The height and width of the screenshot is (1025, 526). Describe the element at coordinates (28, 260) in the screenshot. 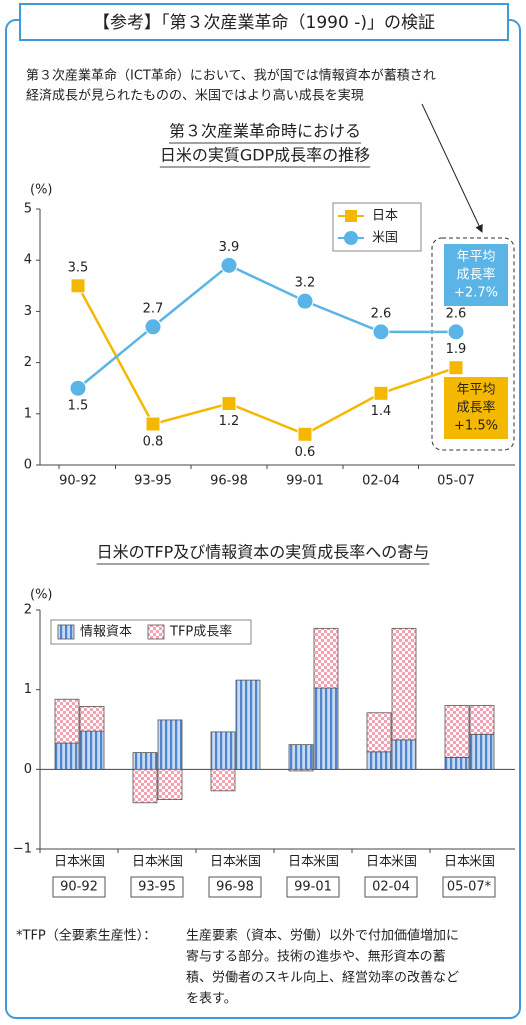

I see `y-tick-label: 4` at that location.